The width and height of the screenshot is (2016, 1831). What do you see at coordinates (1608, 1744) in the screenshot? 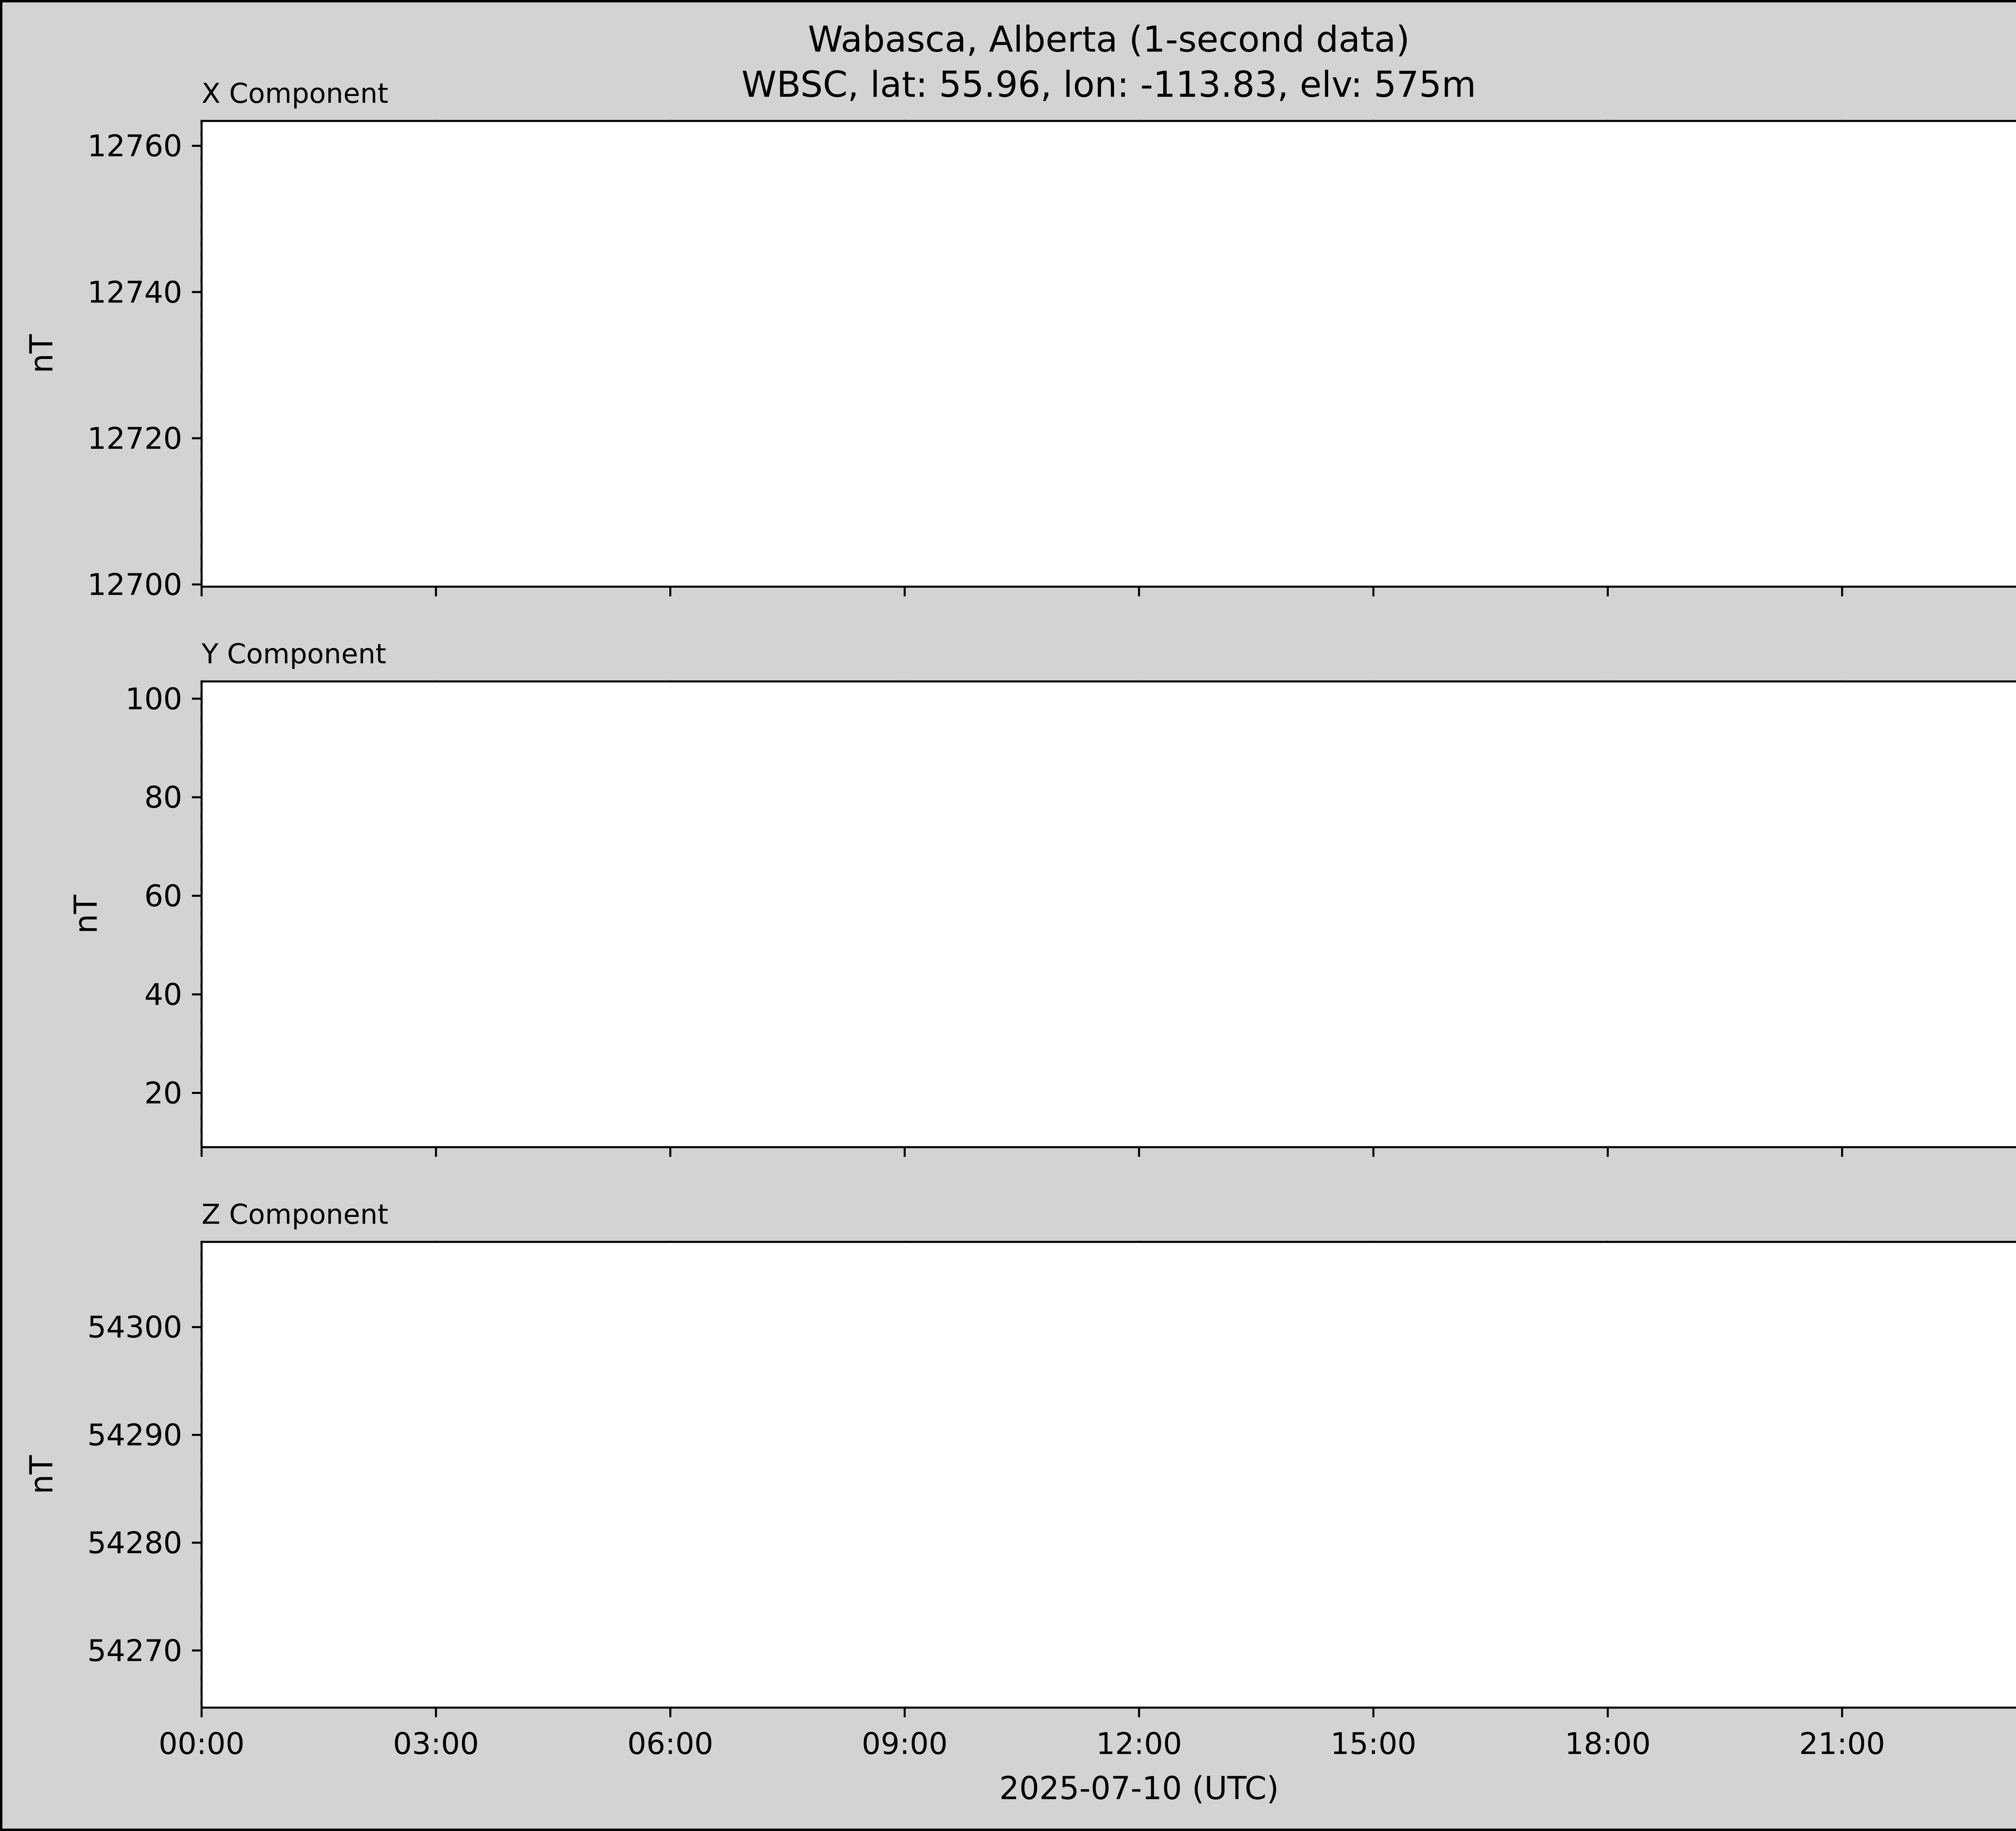
I see `x-tick-label: 18:00` at bounding box center [1608, 1744].